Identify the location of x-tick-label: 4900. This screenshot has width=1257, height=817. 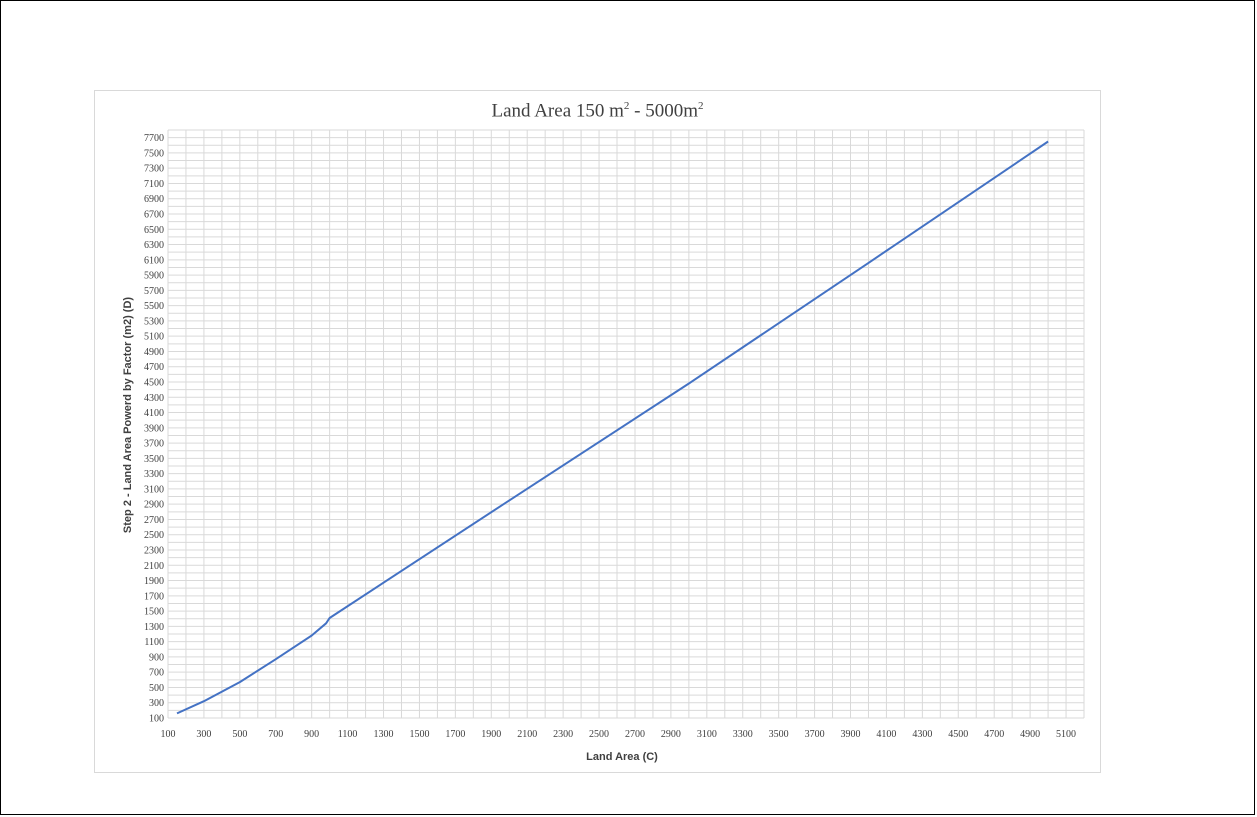
(1030, 734).